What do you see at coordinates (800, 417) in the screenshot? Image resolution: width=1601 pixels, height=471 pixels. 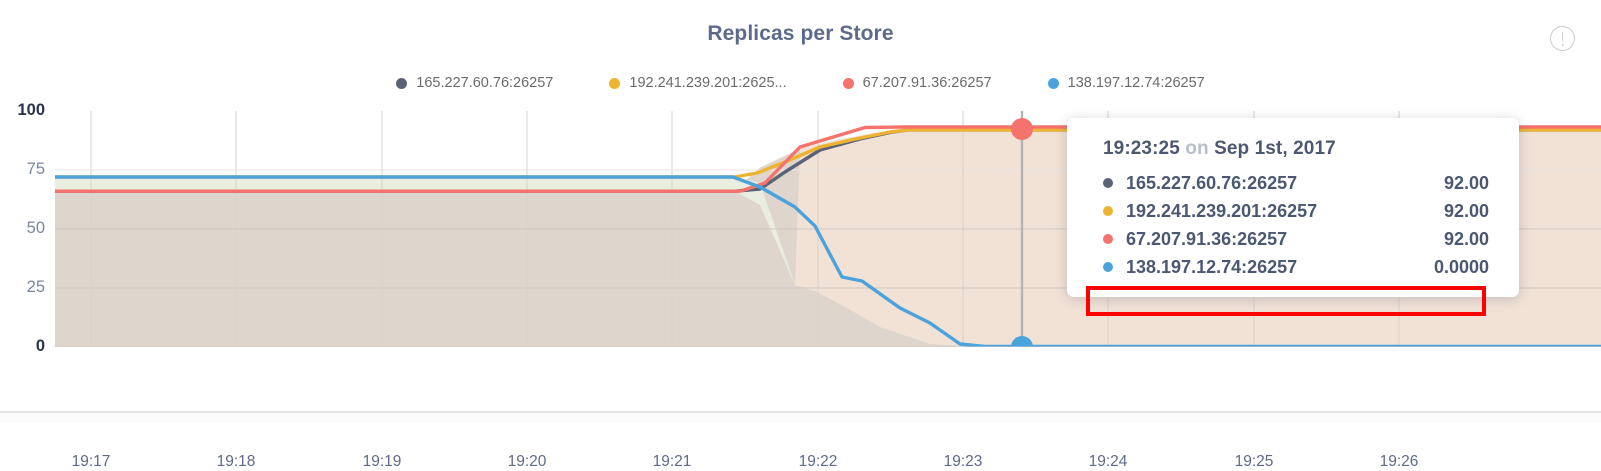 I see `panel-footer-strip` at bounding box center [800, 417].